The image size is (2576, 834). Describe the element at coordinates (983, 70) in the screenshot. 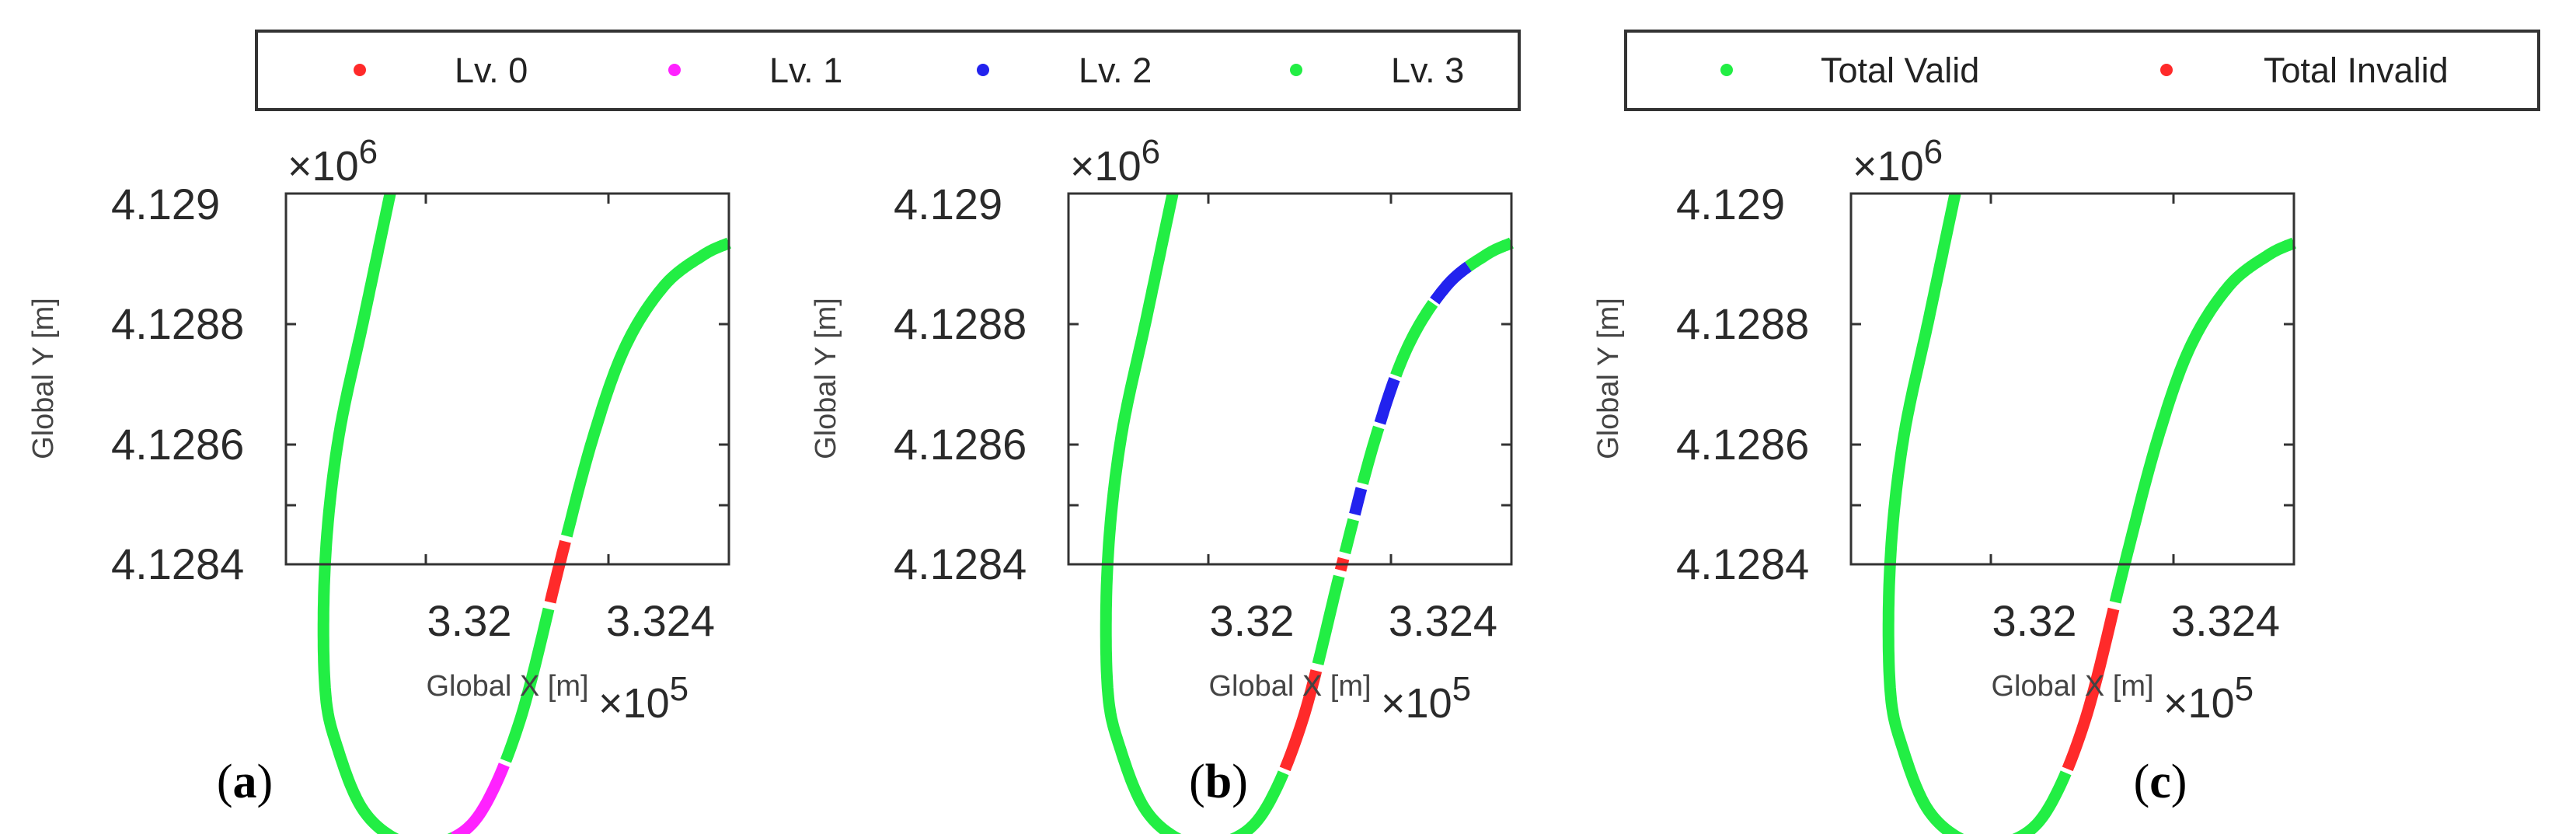

I see `legend-marker-lv2` at that location.